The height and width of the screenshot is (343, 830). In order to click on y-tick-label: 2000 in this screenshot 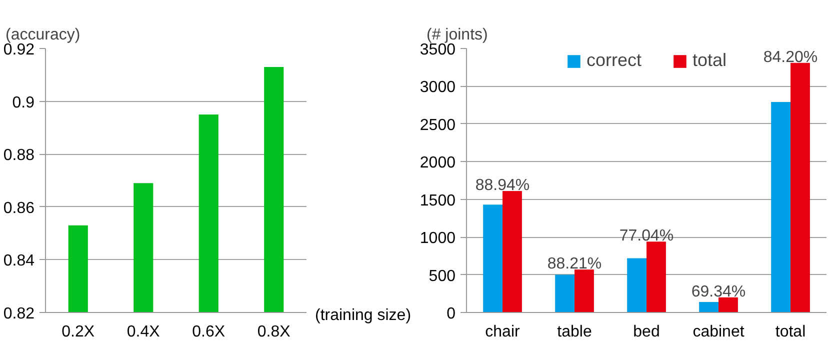, I will do `click(438, 163)`.